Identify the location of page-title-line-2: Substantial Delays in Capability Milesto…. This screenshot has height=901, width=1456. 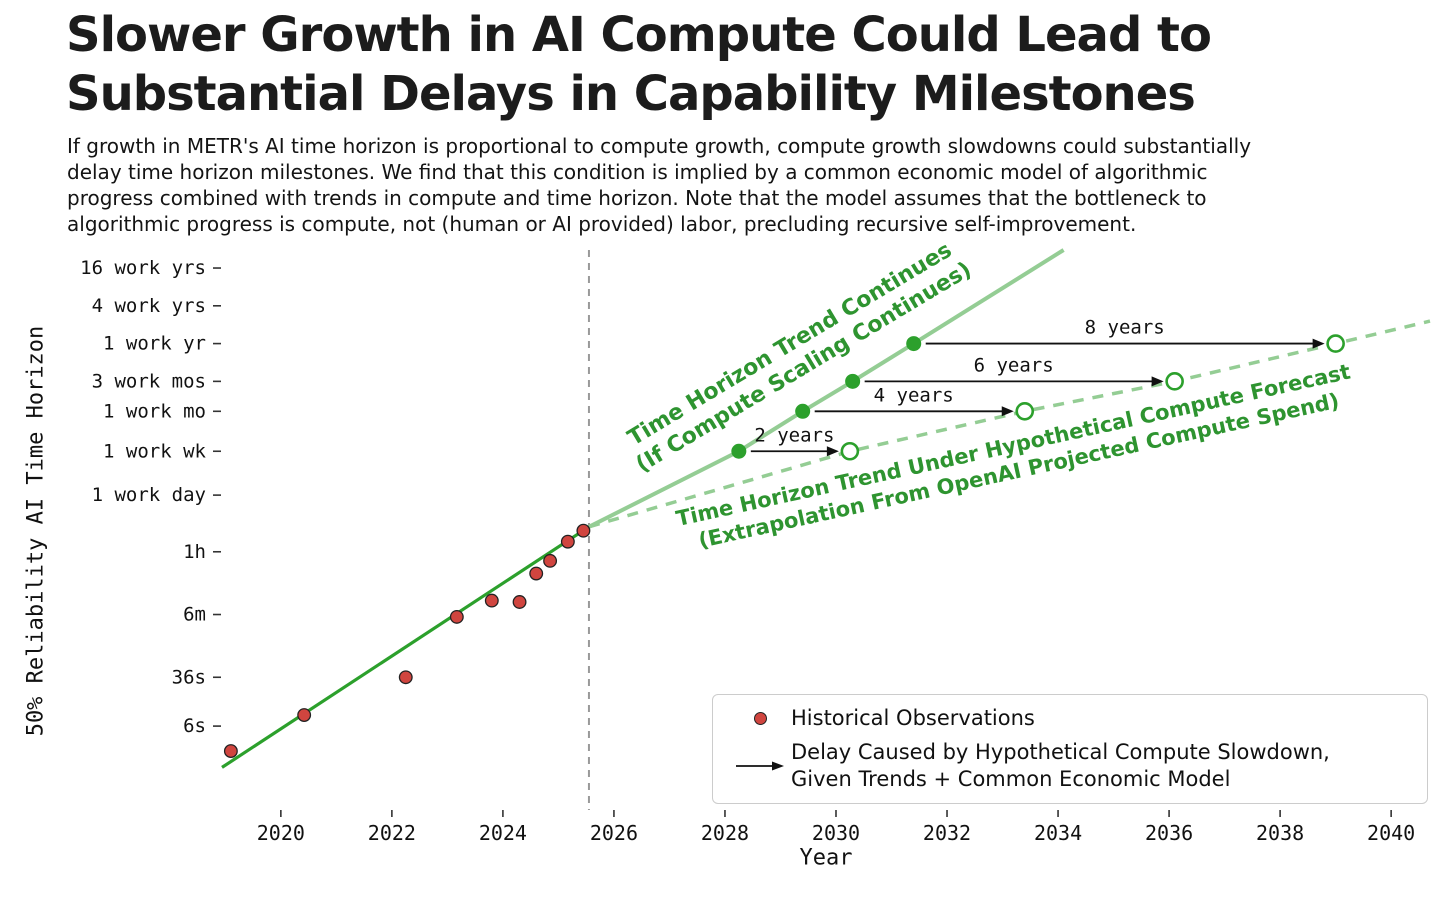
(631, 94).